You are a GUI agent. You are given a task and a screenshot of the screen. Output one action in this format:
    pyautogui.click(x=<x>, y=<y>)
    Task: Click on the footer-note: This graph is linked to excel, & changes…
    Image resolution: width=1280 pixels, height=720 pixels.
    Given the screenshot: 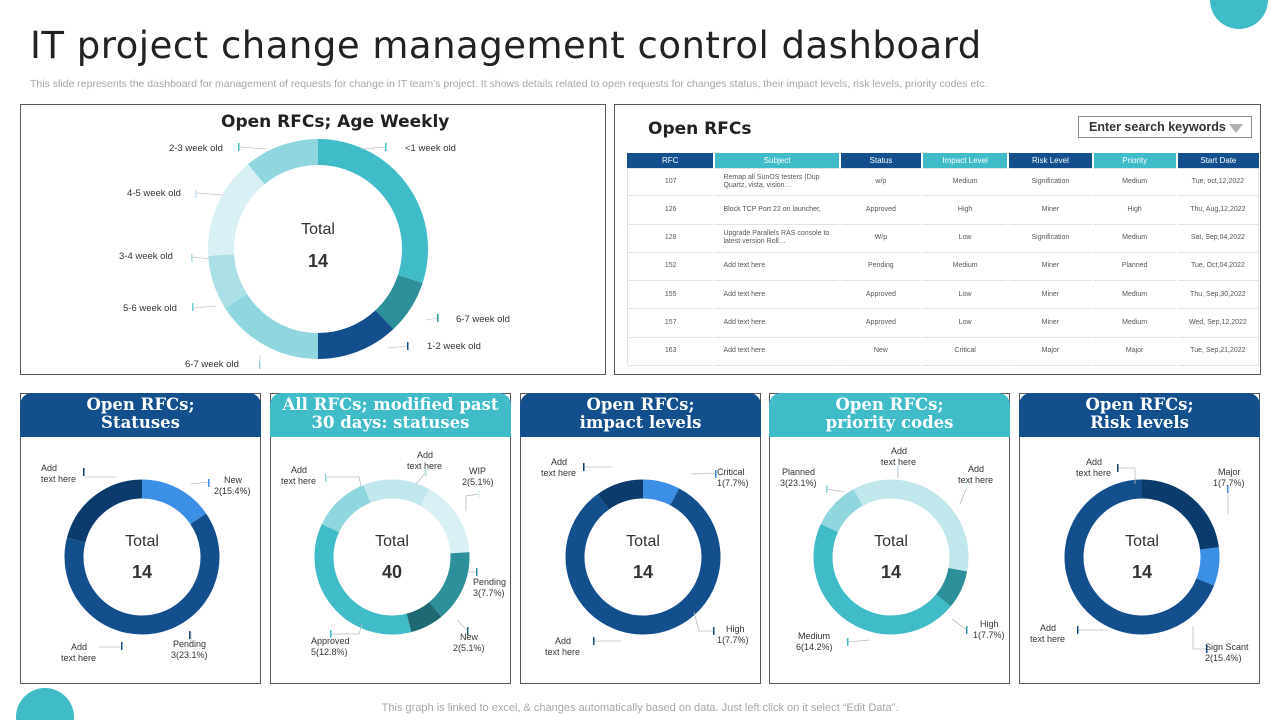 What is the action you would take?
    pyautogui.click(x=640, y=708)
    